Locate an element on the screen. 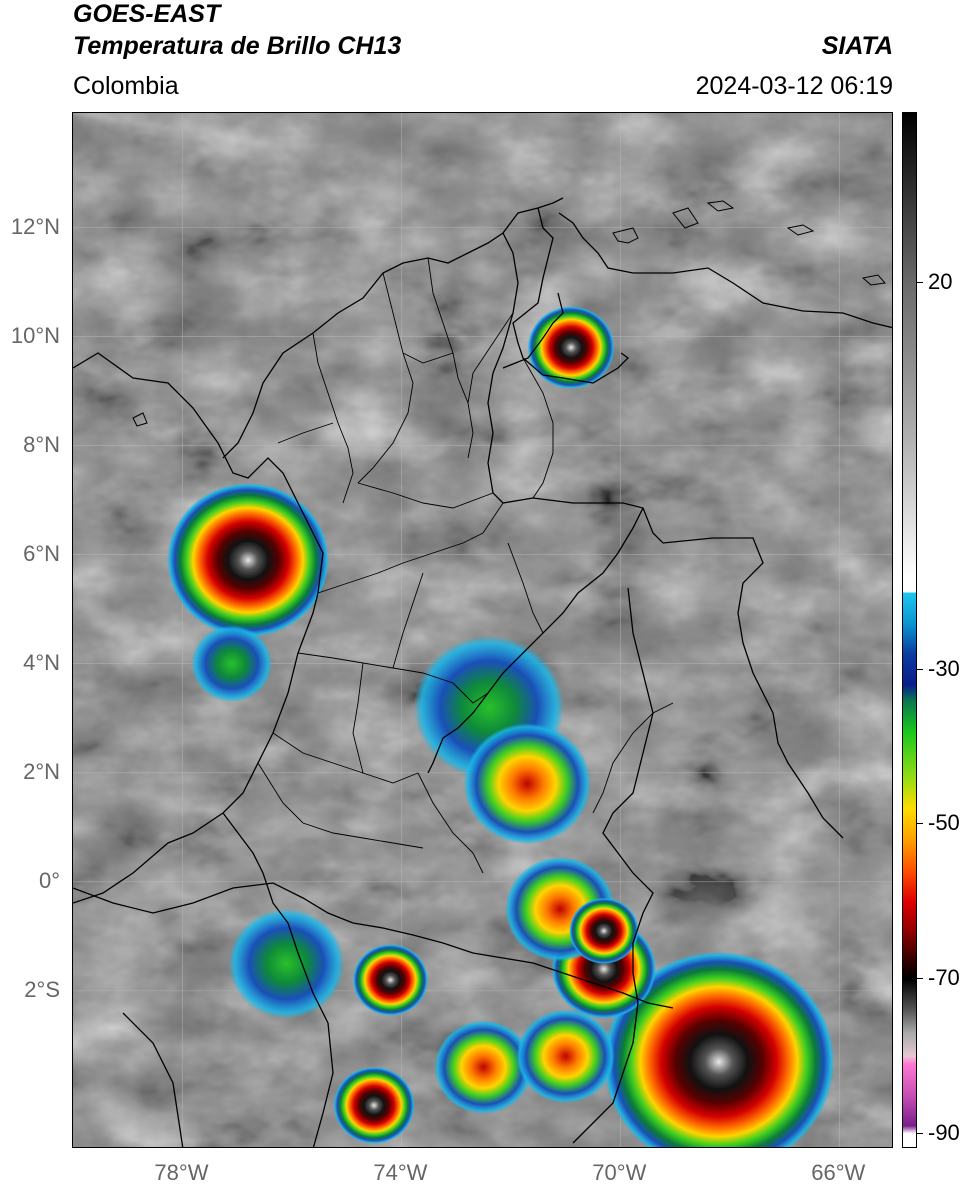  region-label: Colombia is located at coordinates (126, 86).